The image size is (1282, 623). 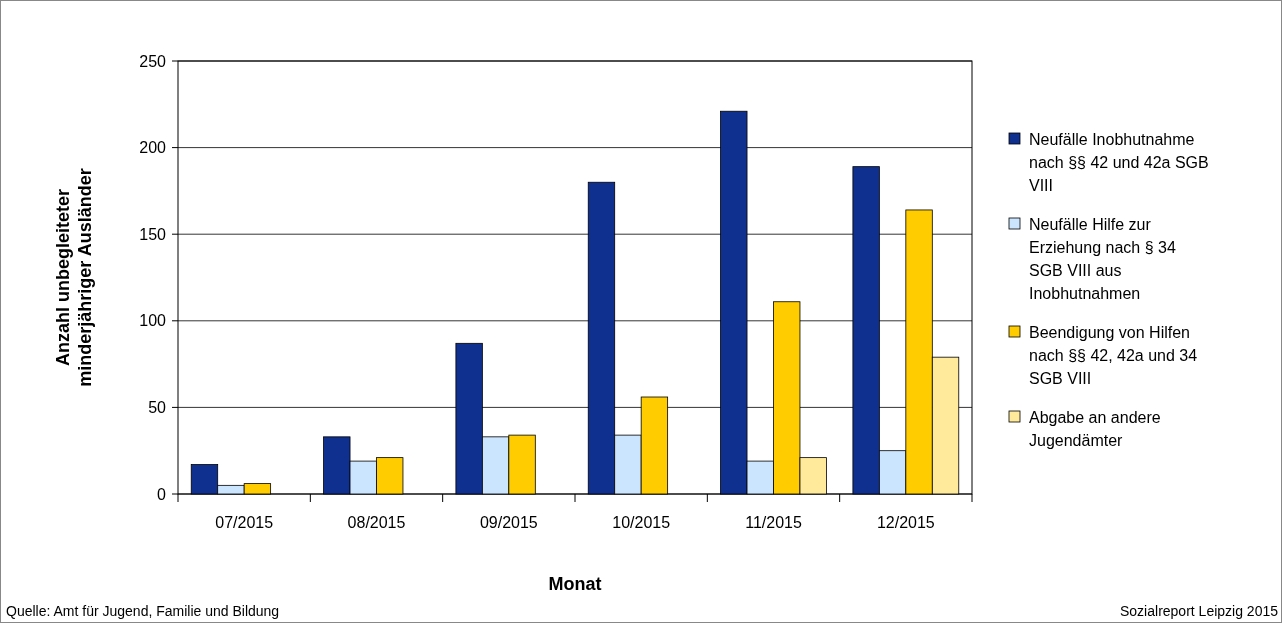 What do you see at coordinates (153, 321) in the screenshot?
I see `y-tick-label: 100` at bounding box center [153, 321].